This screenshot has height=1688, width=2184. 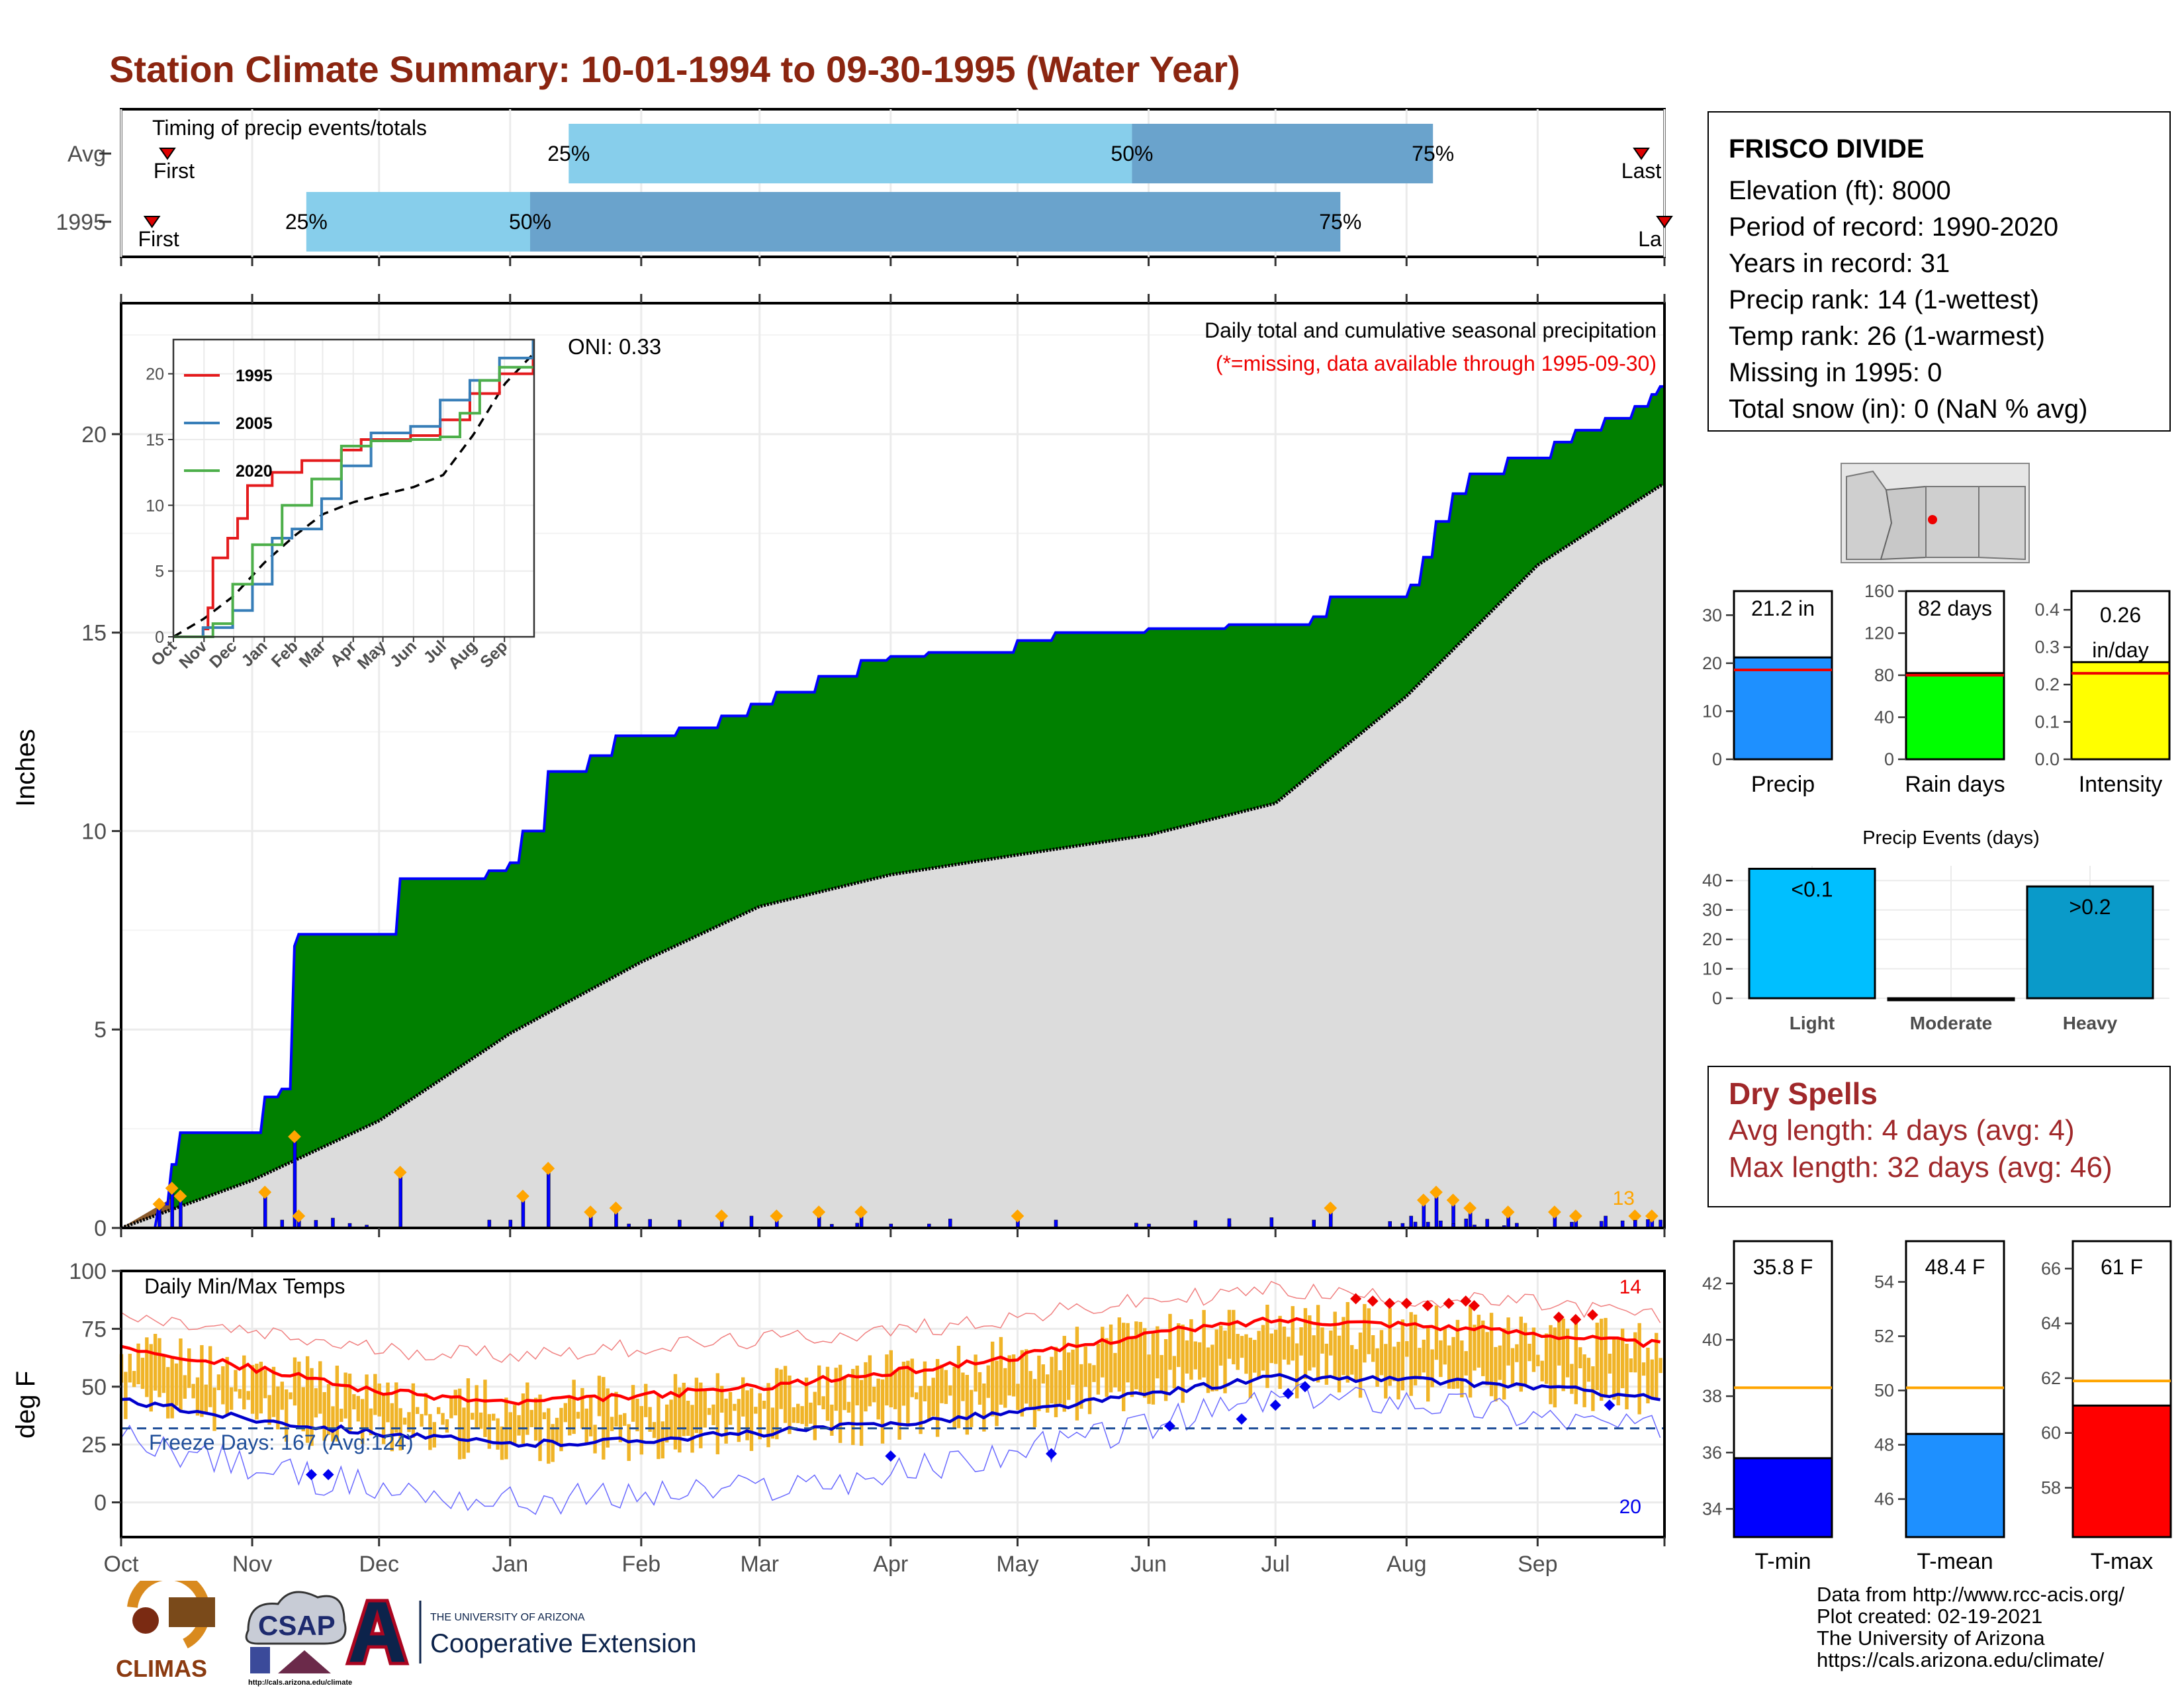 What do you see at coordinates (255, 376) in the screenshot?
I see `inset-legend-label: 1995` at bounding box center [255, 376].